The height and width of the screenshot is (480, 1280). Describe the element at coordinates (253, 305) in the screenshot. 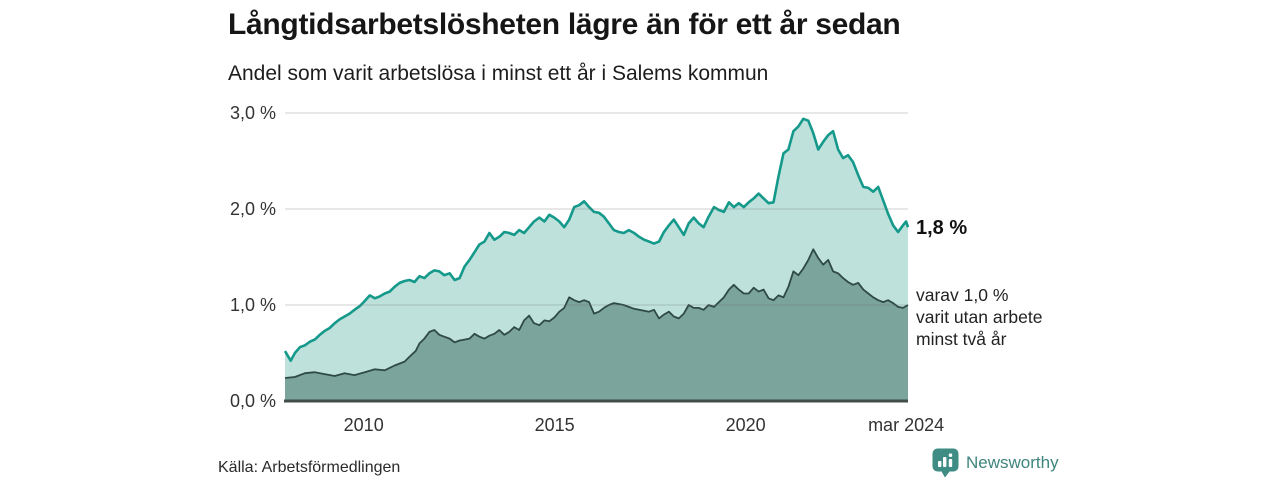

I see `y-tick-label: 1,0 %` at that location.